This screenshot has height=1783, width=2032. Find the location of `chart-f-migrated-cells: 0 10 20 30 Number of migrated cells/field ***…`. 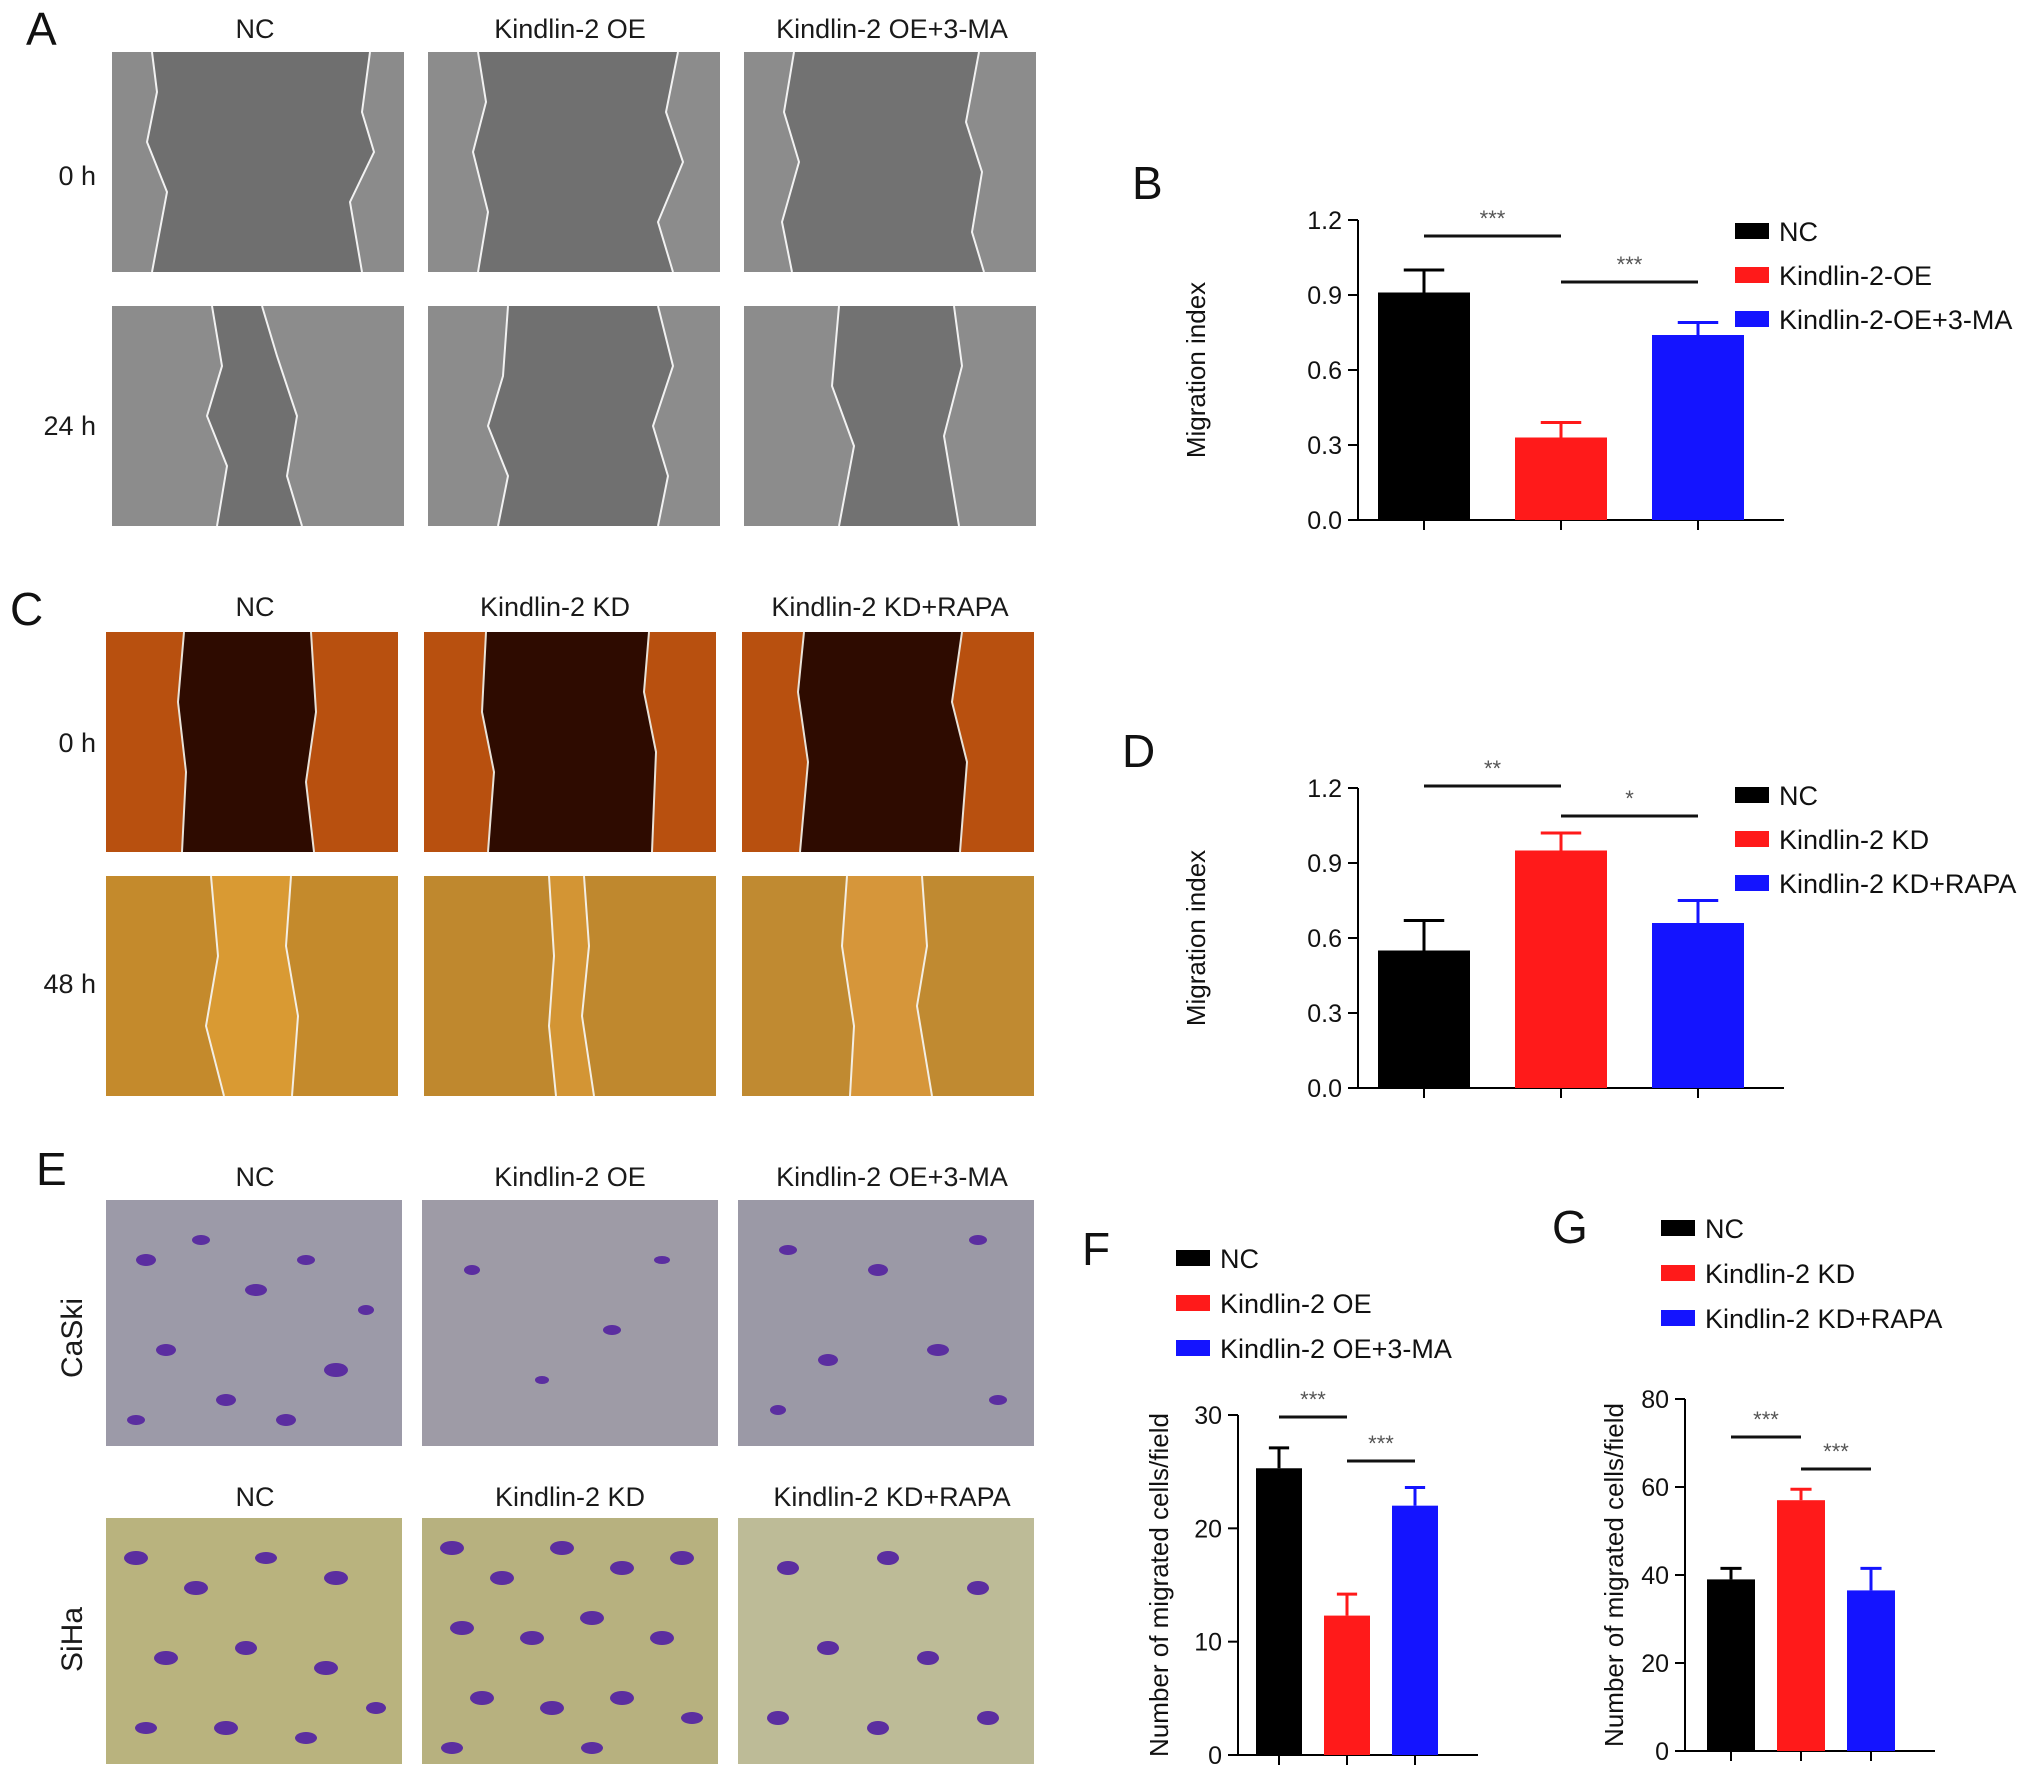

chart-f-migrated-cells: 0 10 20 30 Number of migrated cells/field ***… is located at coordinates (1311, 1507).